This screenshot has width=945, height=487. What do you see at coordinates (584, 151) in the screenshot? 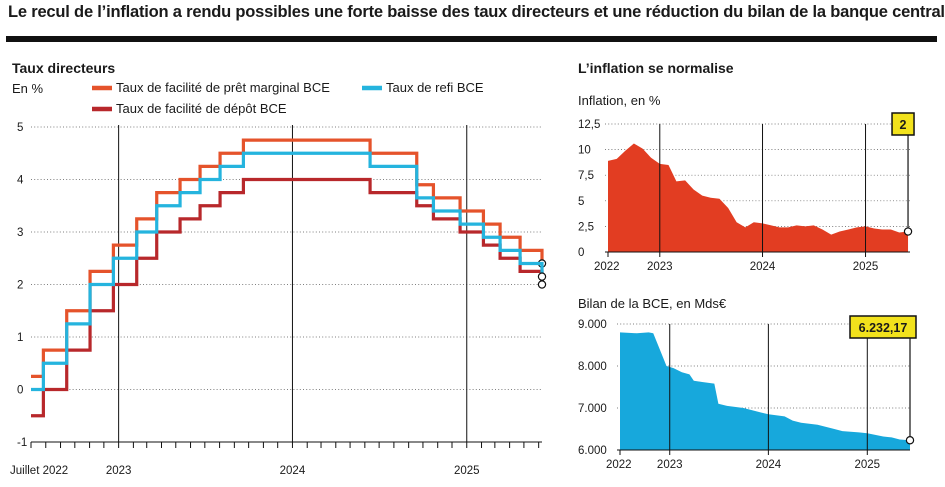
I see `ytick-label: 10` at bounding box center [584, 151].